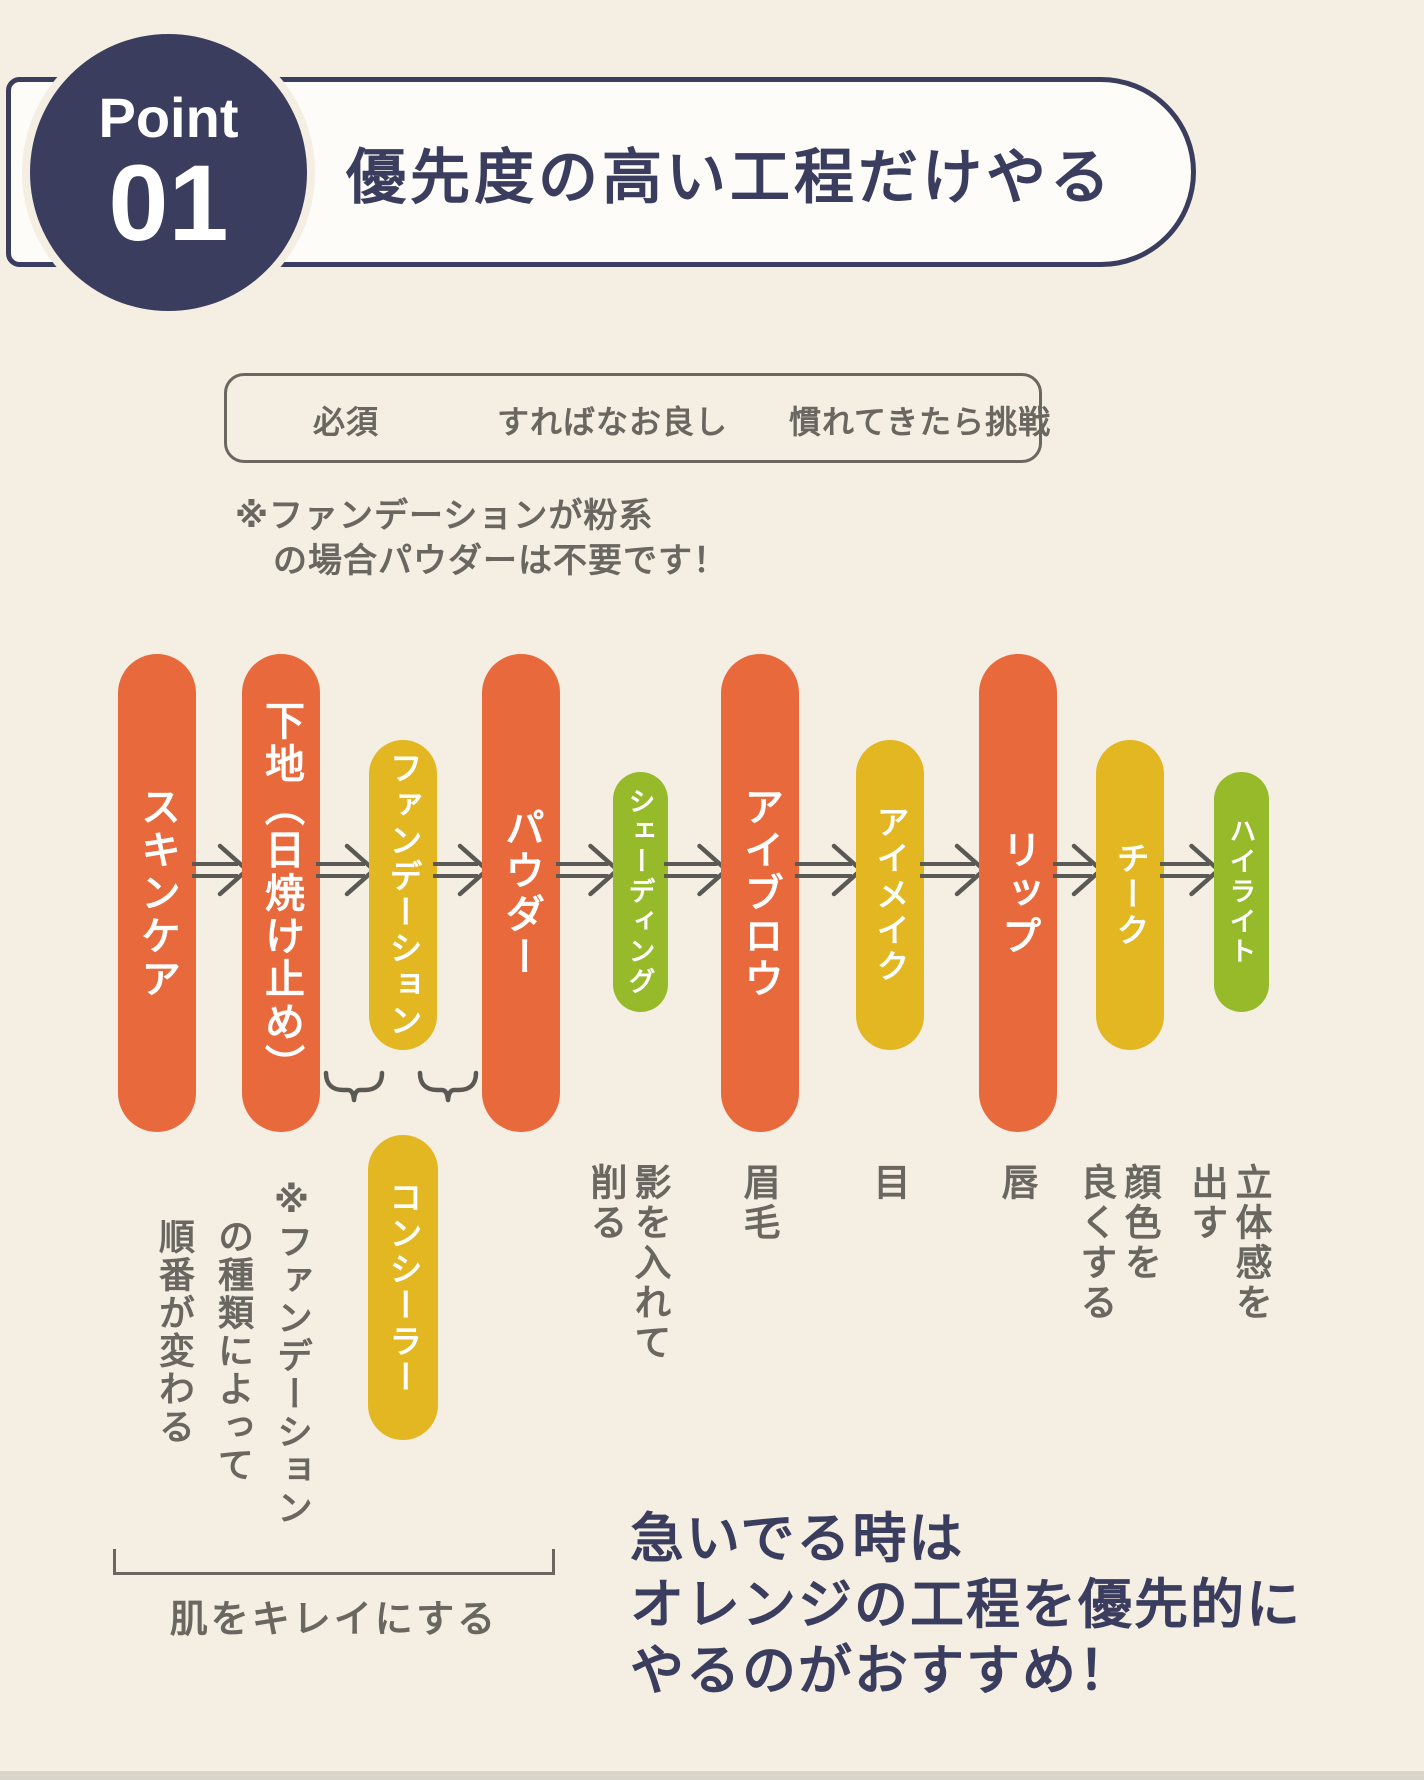 The width and height of the screenshot is (1424, 1780). I want to click on legend-label-required: 必須, so click(346, 422).